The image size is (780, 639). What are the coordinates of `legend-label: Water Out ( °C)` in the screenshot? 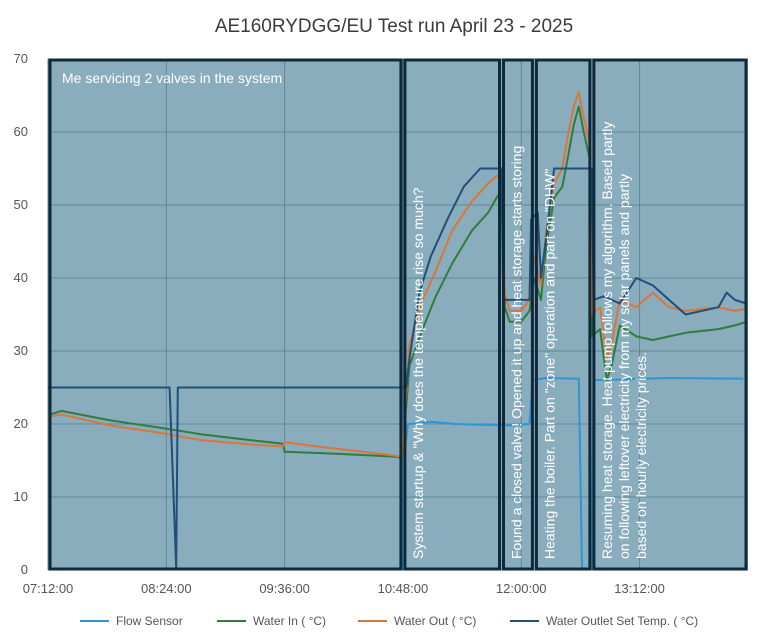 It's located at (435, 621).